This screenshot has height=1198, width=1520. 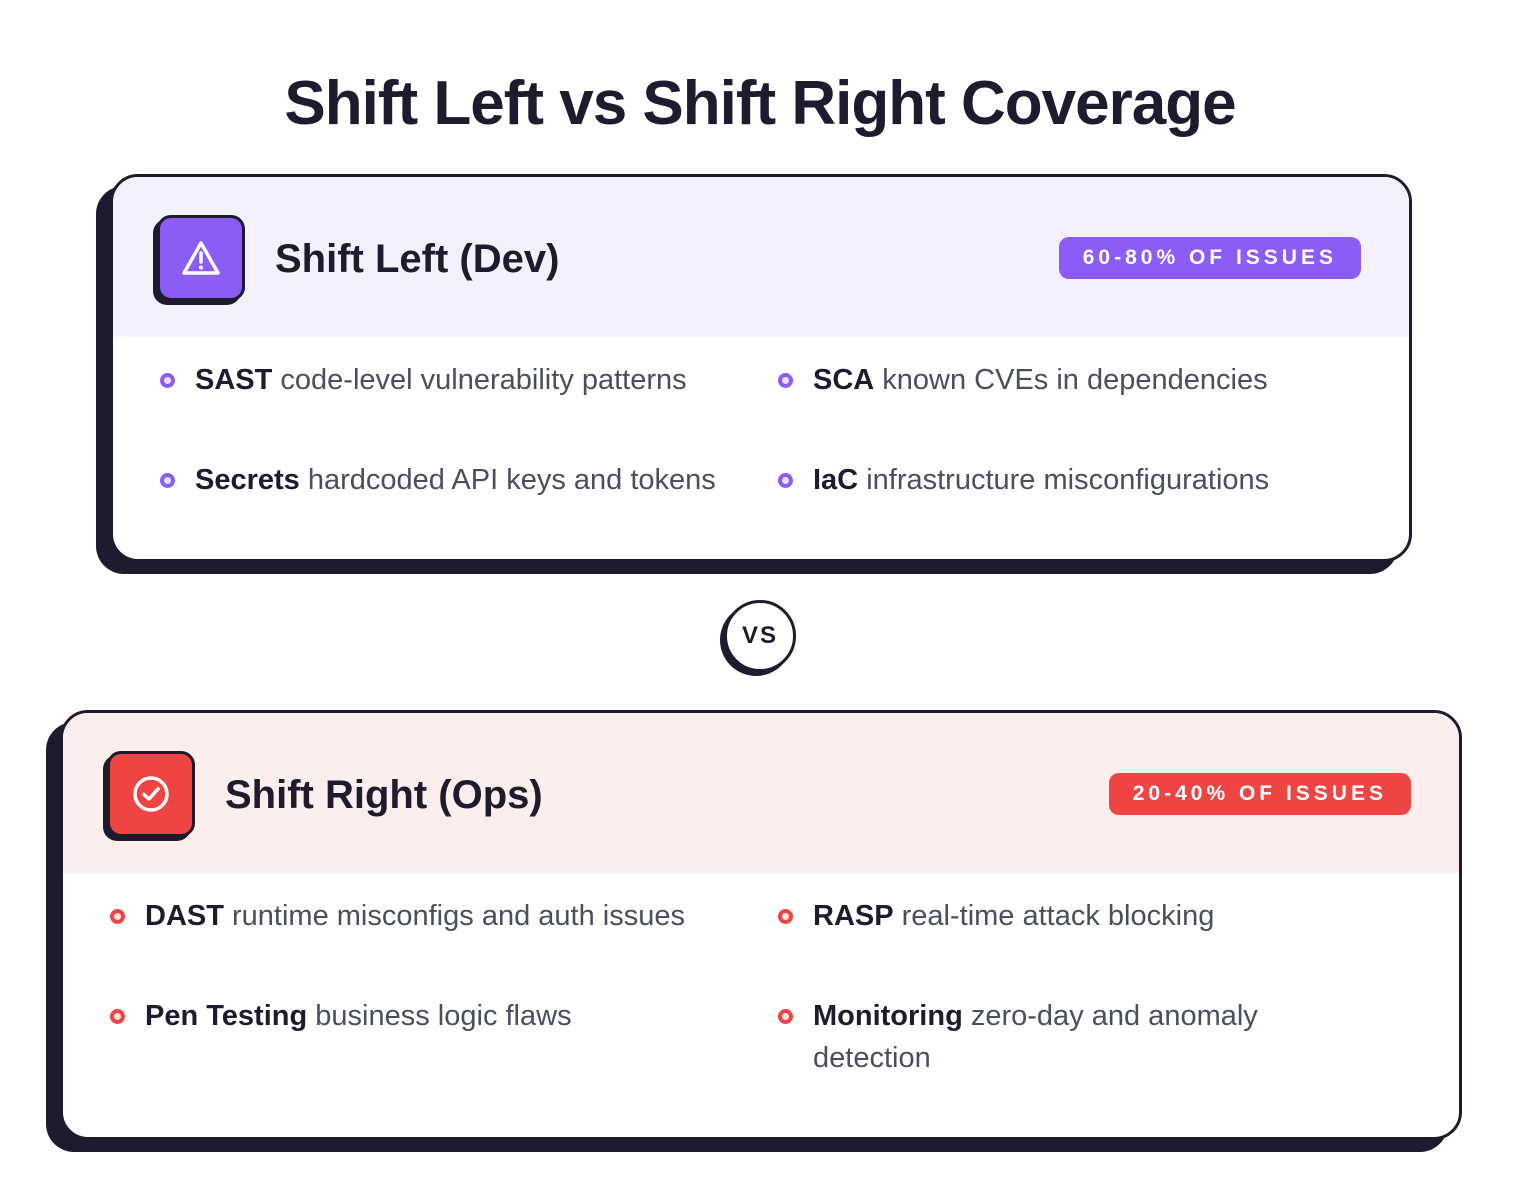 What do you see at coordinates (761, 793) in the screenshot?
I see `card-header: Shift Right (Ops) 20-40% OF ISSUES` at bounding box center [761, 793].